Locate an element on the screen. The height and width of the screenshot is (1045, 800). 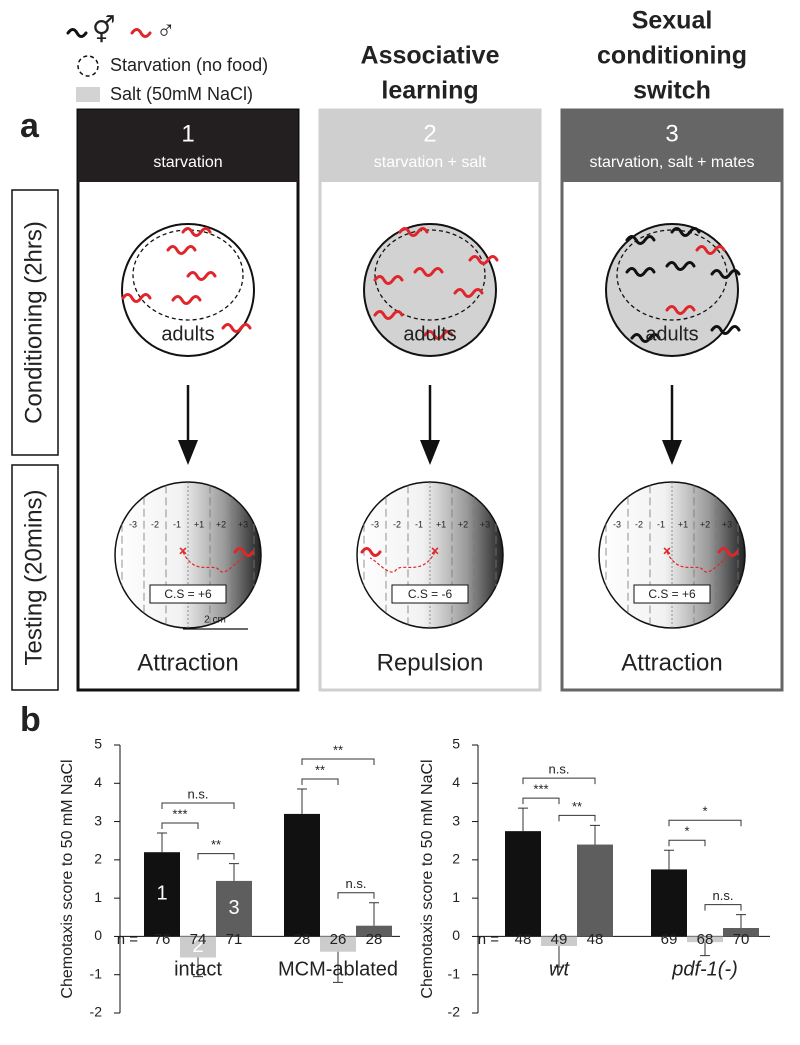
n-value: 49 is located at coordinates (559, 939).